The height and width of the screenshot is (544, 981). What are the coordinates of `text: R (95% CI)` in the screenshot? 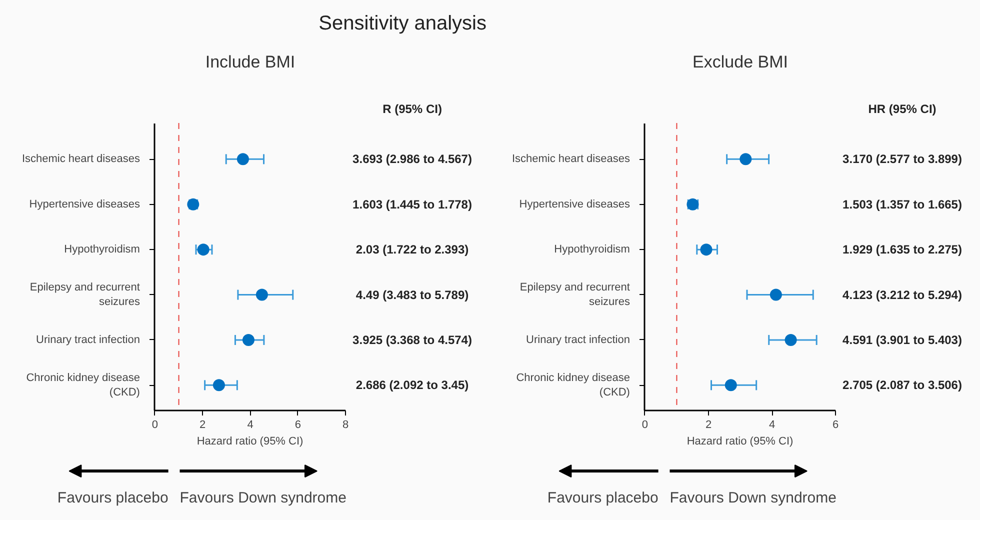 It's located at (412, 109).